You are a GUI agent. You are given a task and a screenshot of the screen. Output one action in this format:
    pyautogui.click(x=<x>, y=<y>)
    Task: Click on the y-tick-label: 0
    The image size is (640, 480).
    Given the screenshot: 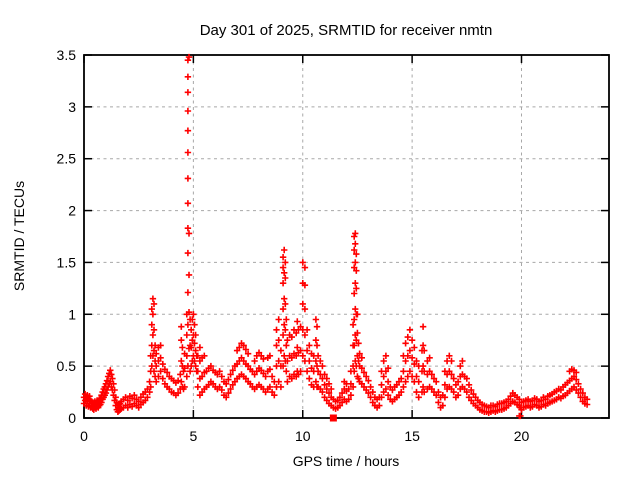 What is the action you would take?
    pyautogui.click(x=72, y=418)
    